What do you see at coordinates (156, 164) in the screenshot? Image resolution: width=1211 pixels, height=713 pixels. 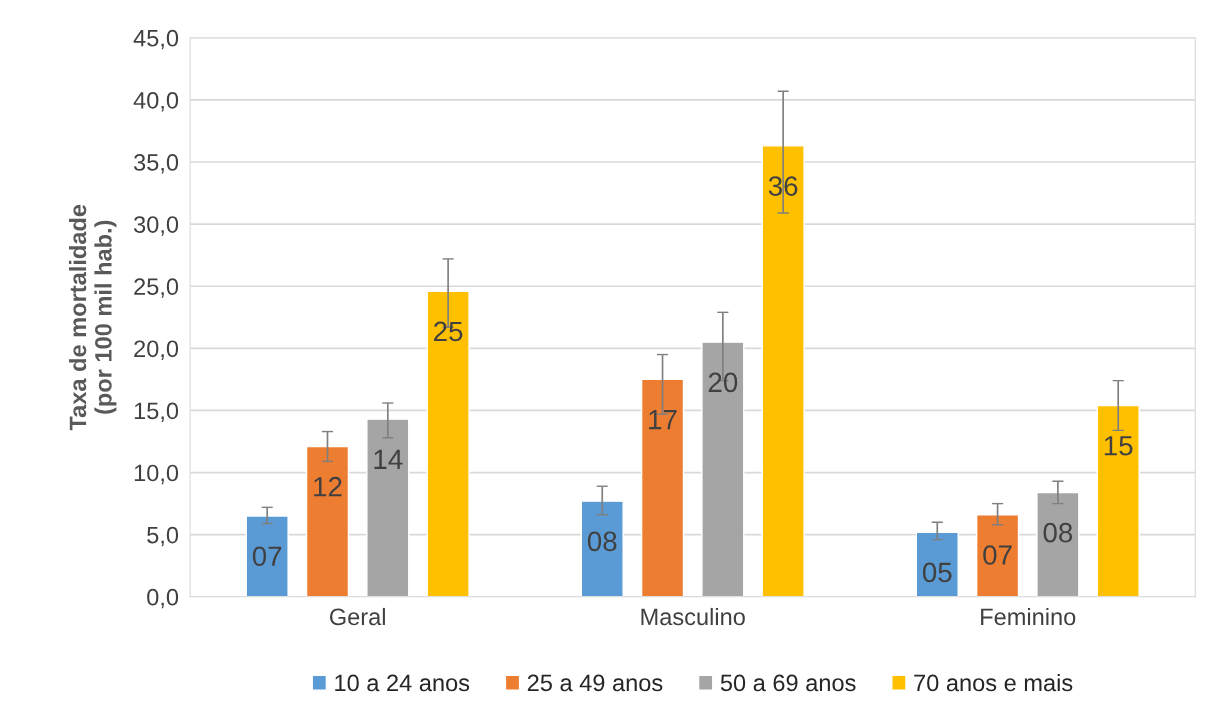 I see `y-tick-label: 35,0` at bounding box center [156, 164].